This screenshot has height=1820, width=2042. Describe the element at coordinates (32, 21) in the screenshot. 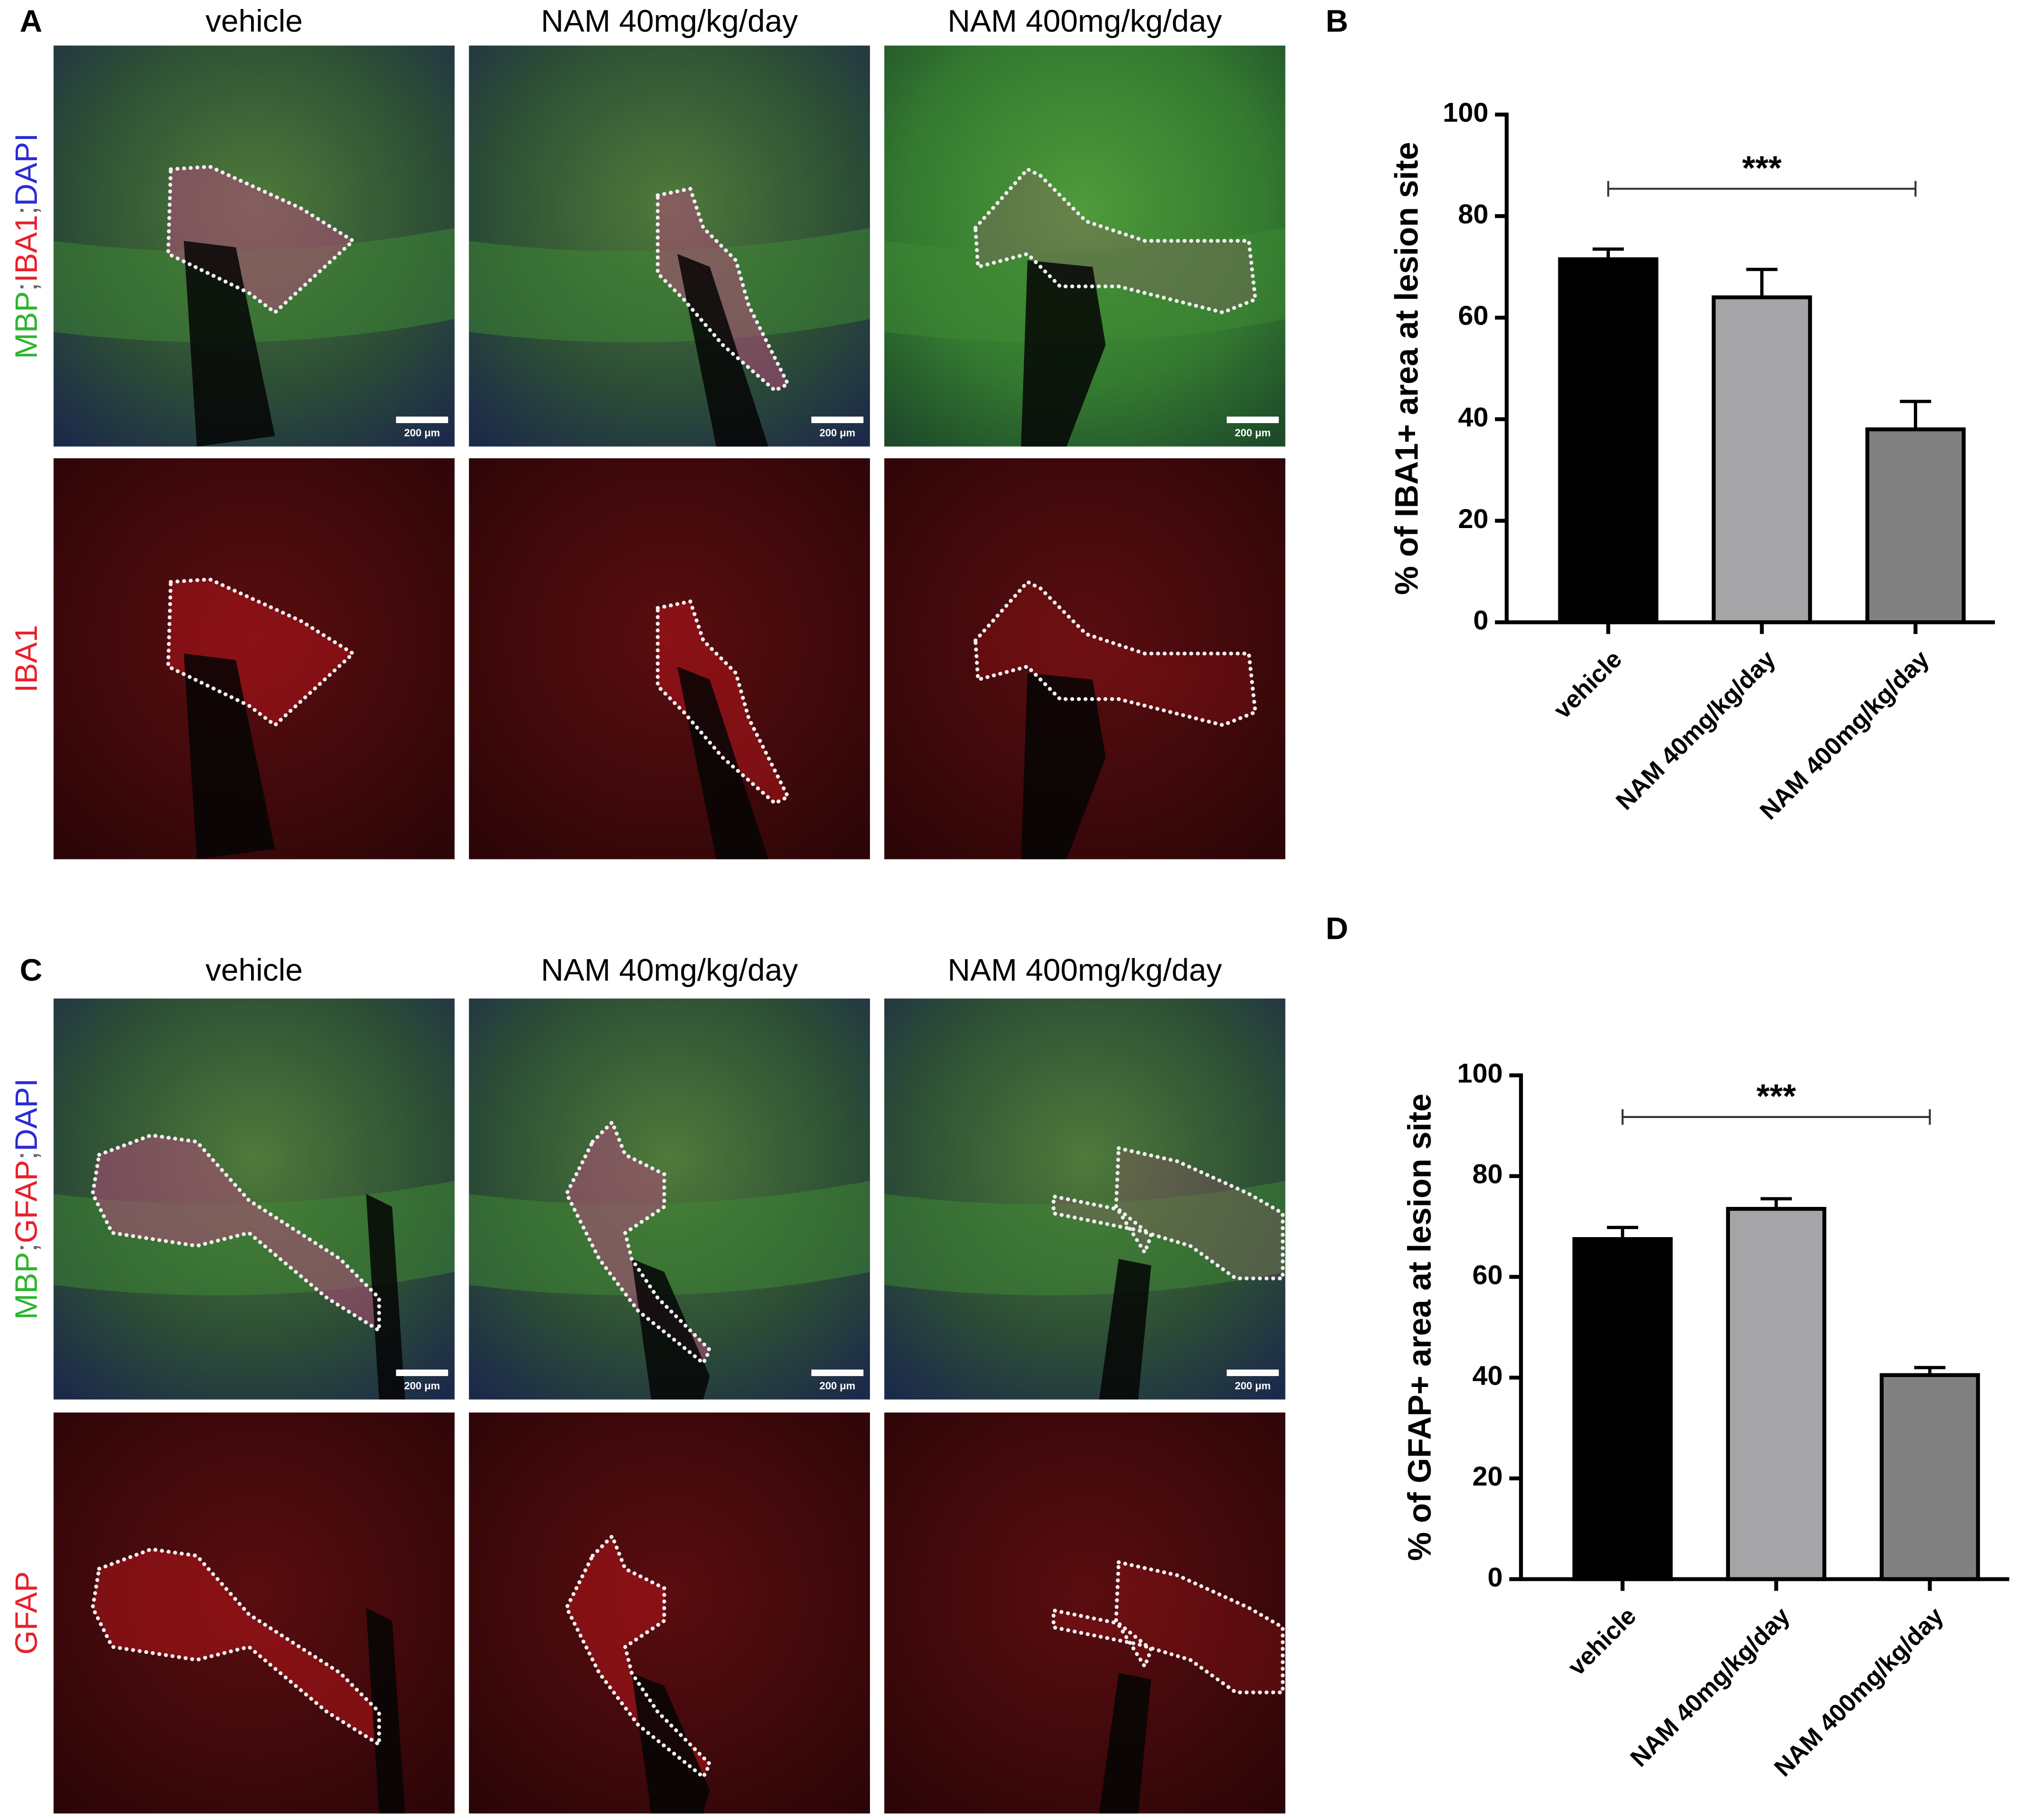

I see `panel-label: A` at that location.